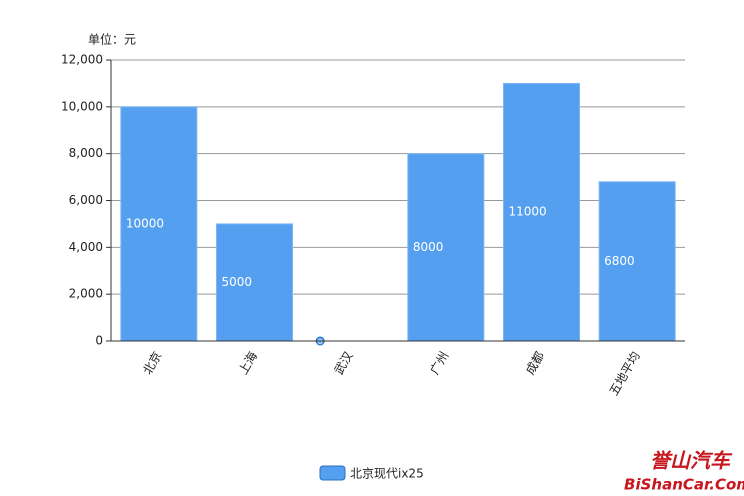 Image resolution: width=744 pixels, height=496 pixels. I want to click on legend-label: 北京现代ix25, so click(387, 474).